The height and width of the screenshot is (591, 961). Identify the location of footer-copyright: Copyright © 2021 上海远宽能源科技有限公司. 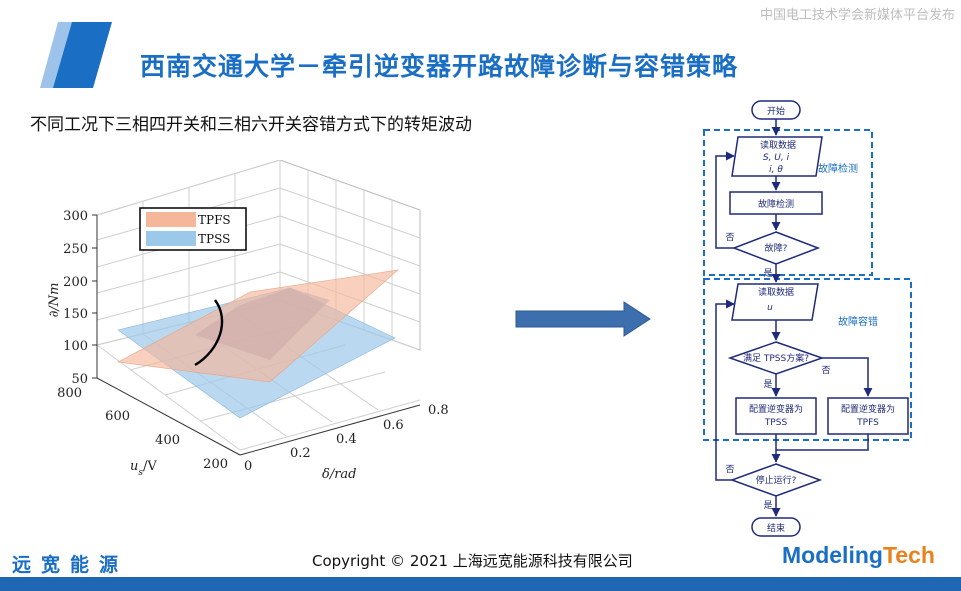
(472, 561).